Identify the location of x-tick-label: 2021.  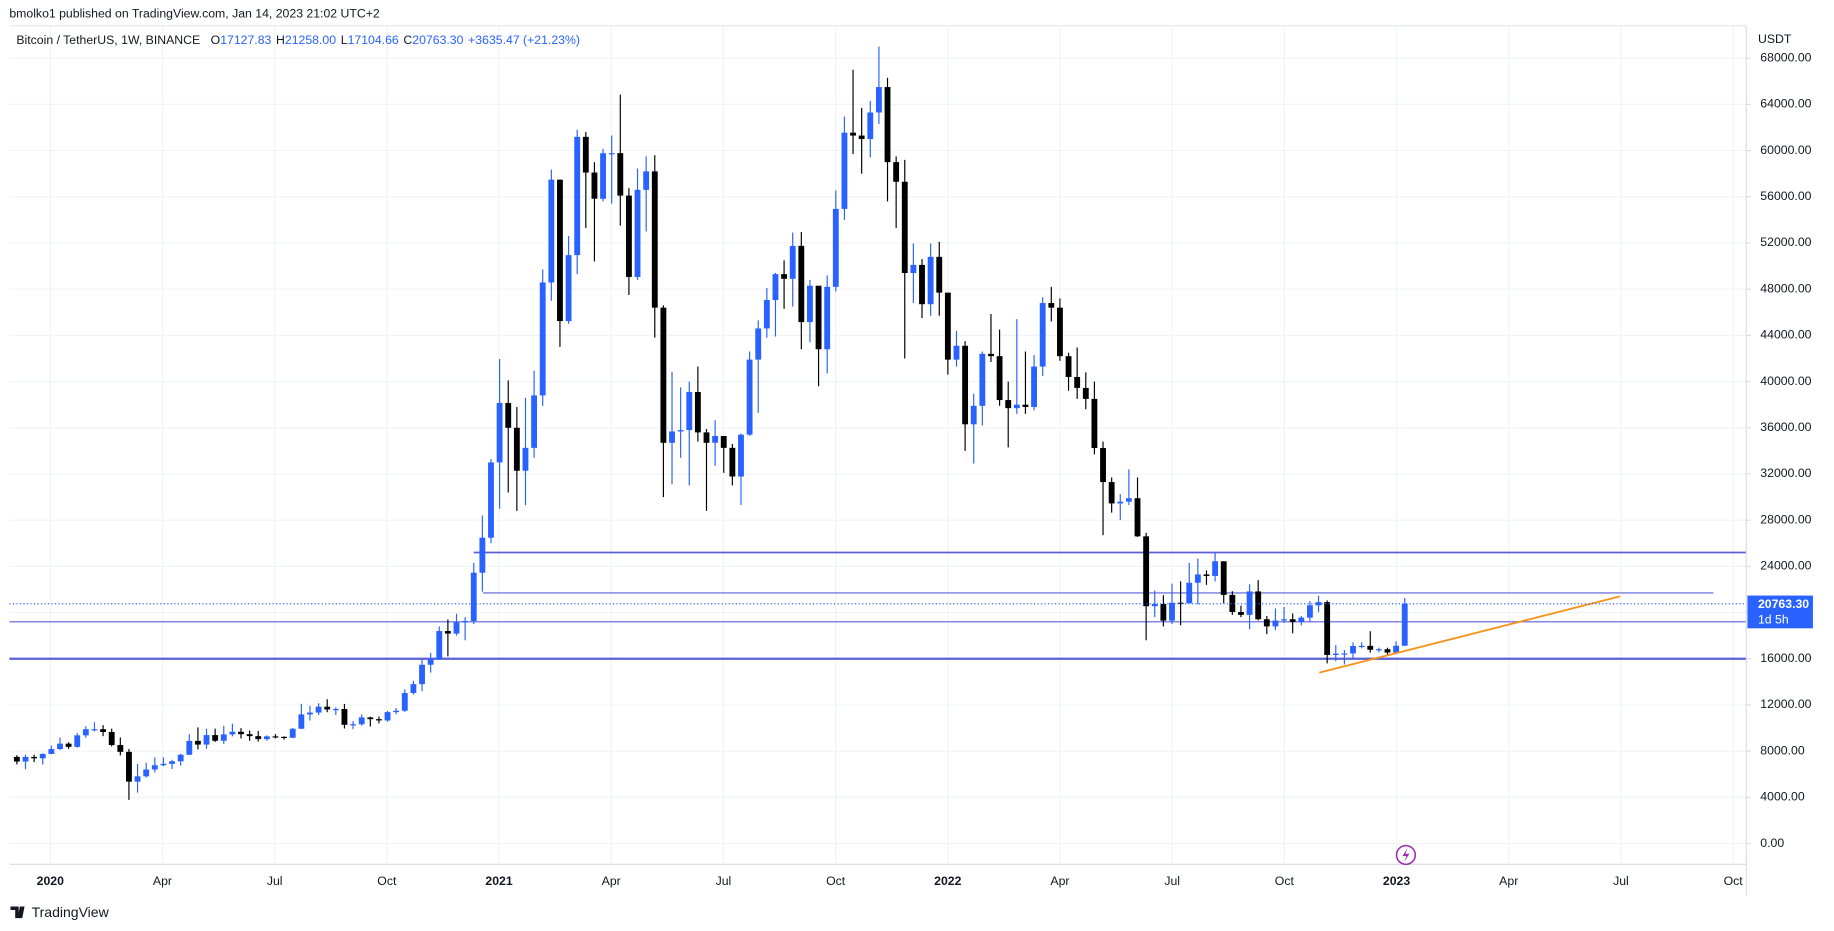
(498, 881).